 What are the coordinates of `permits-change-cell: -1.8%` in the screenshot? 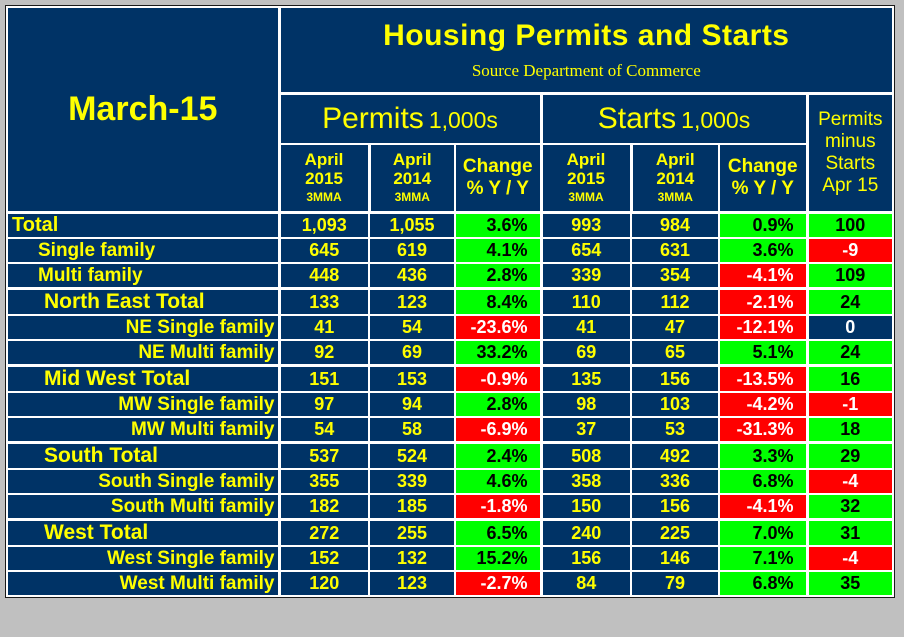 It's located at (498, 507).